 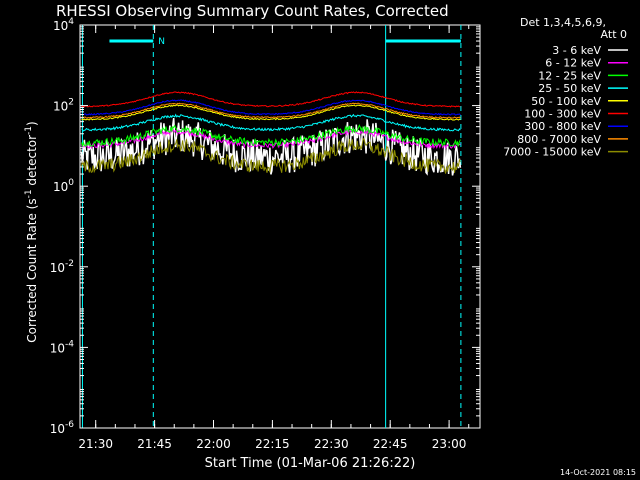 What do you see at coordinates (271, 136) in the screenshot?
I see `series-12-25kev-line` at bounding box center [271, 136].